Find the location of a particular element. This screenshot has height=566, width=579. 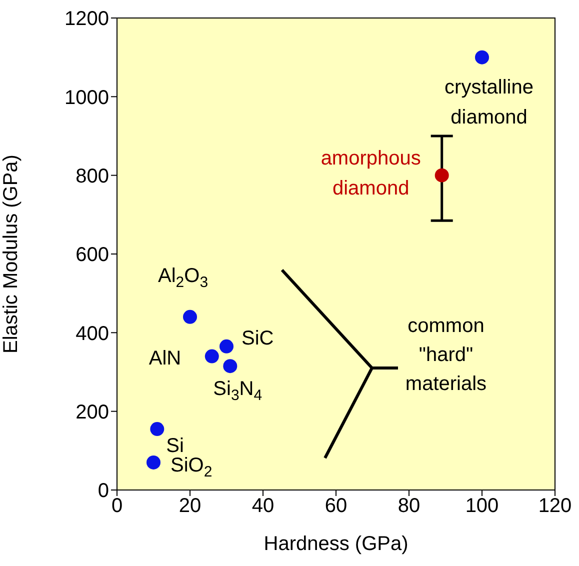

annotation: Si$_{3}$N$_{4}$ is located at coordinates (237, 391).